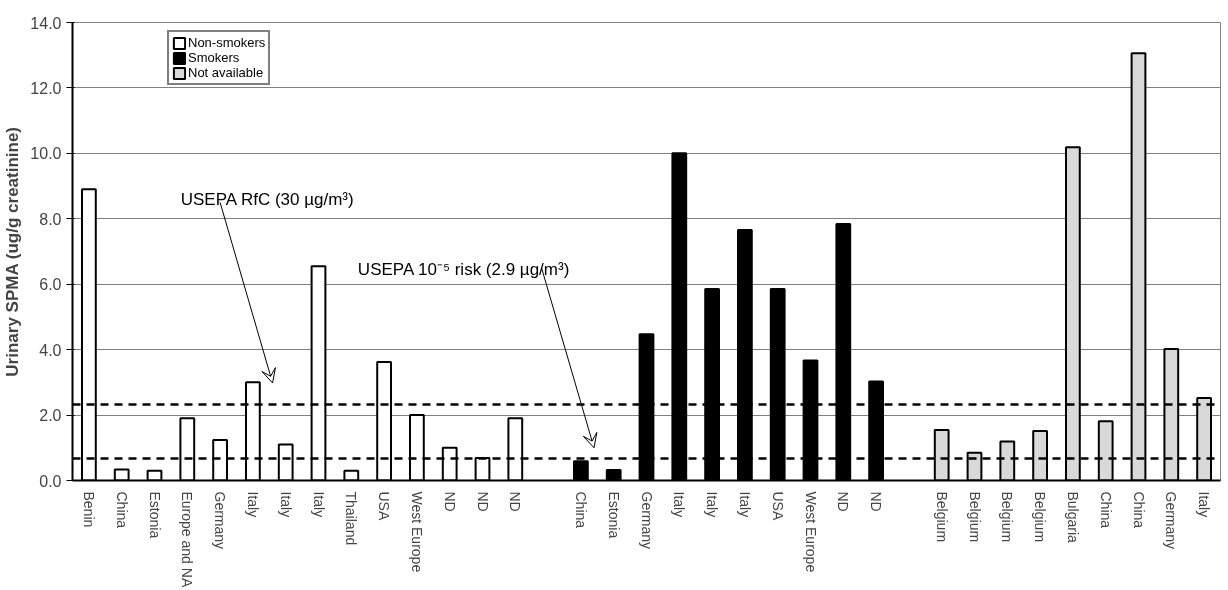  I want to click on x-tick-label: Thailand, so click(351, 518).